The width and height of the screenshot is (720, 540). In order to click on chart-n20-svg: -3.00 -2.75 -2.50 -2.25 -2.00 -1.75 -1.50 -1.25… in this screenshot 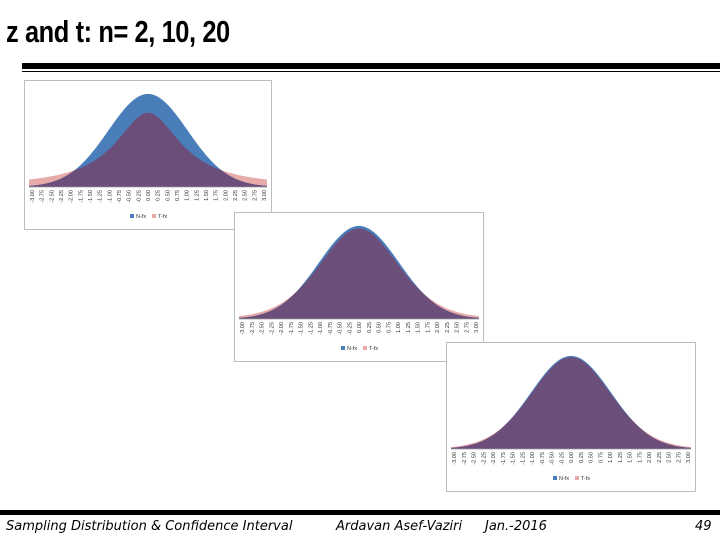, I will do `click(571, 418)`.